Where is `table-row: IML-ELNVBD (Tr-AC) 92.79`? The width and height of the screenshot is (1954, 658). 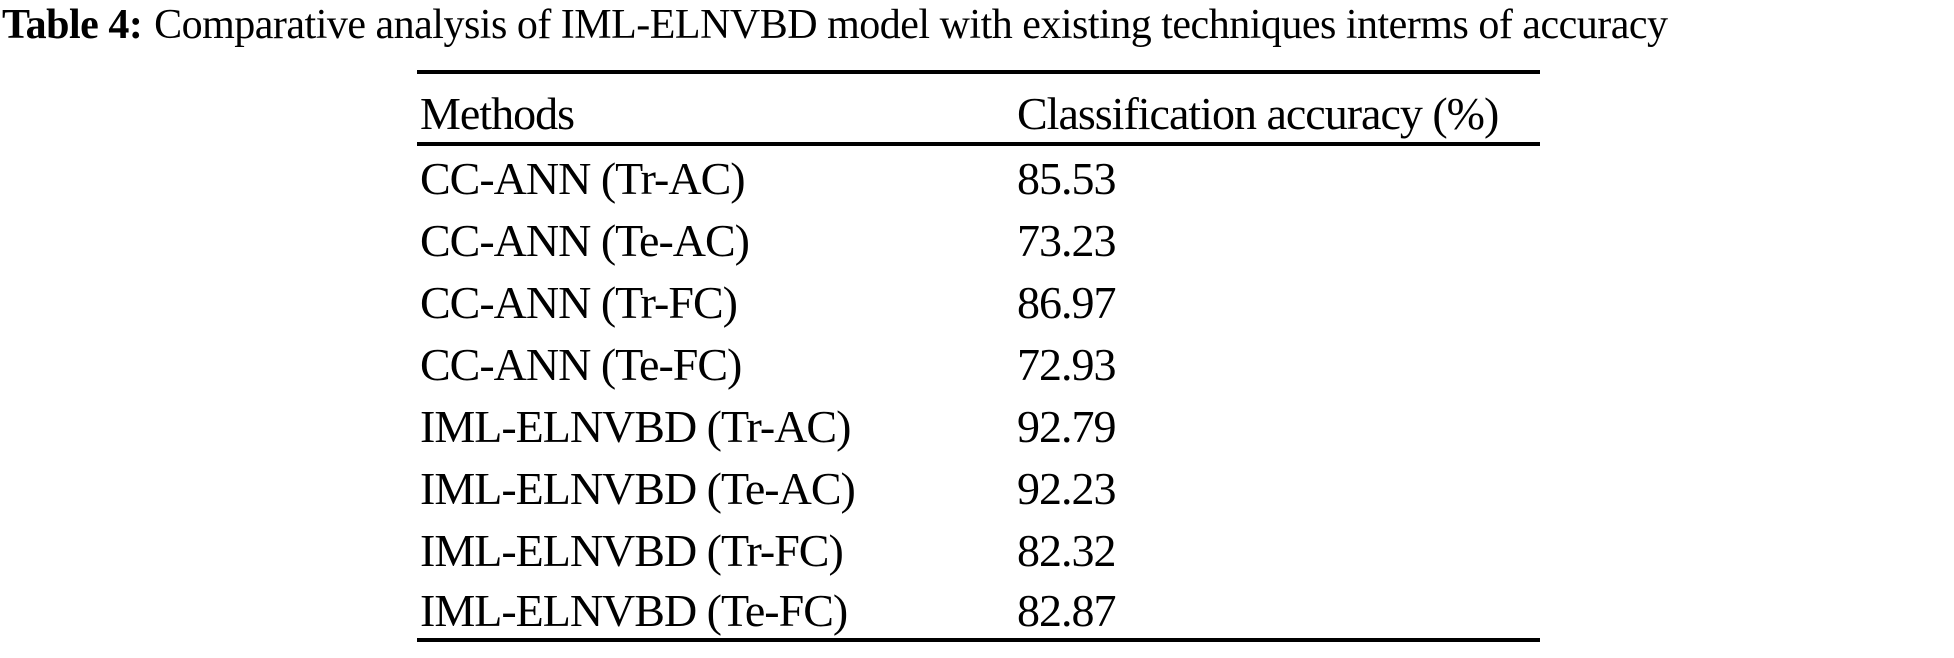
table-row: IML-ELNVBD (Tr-AC) 92.79 is located at coordinates (978, 423).